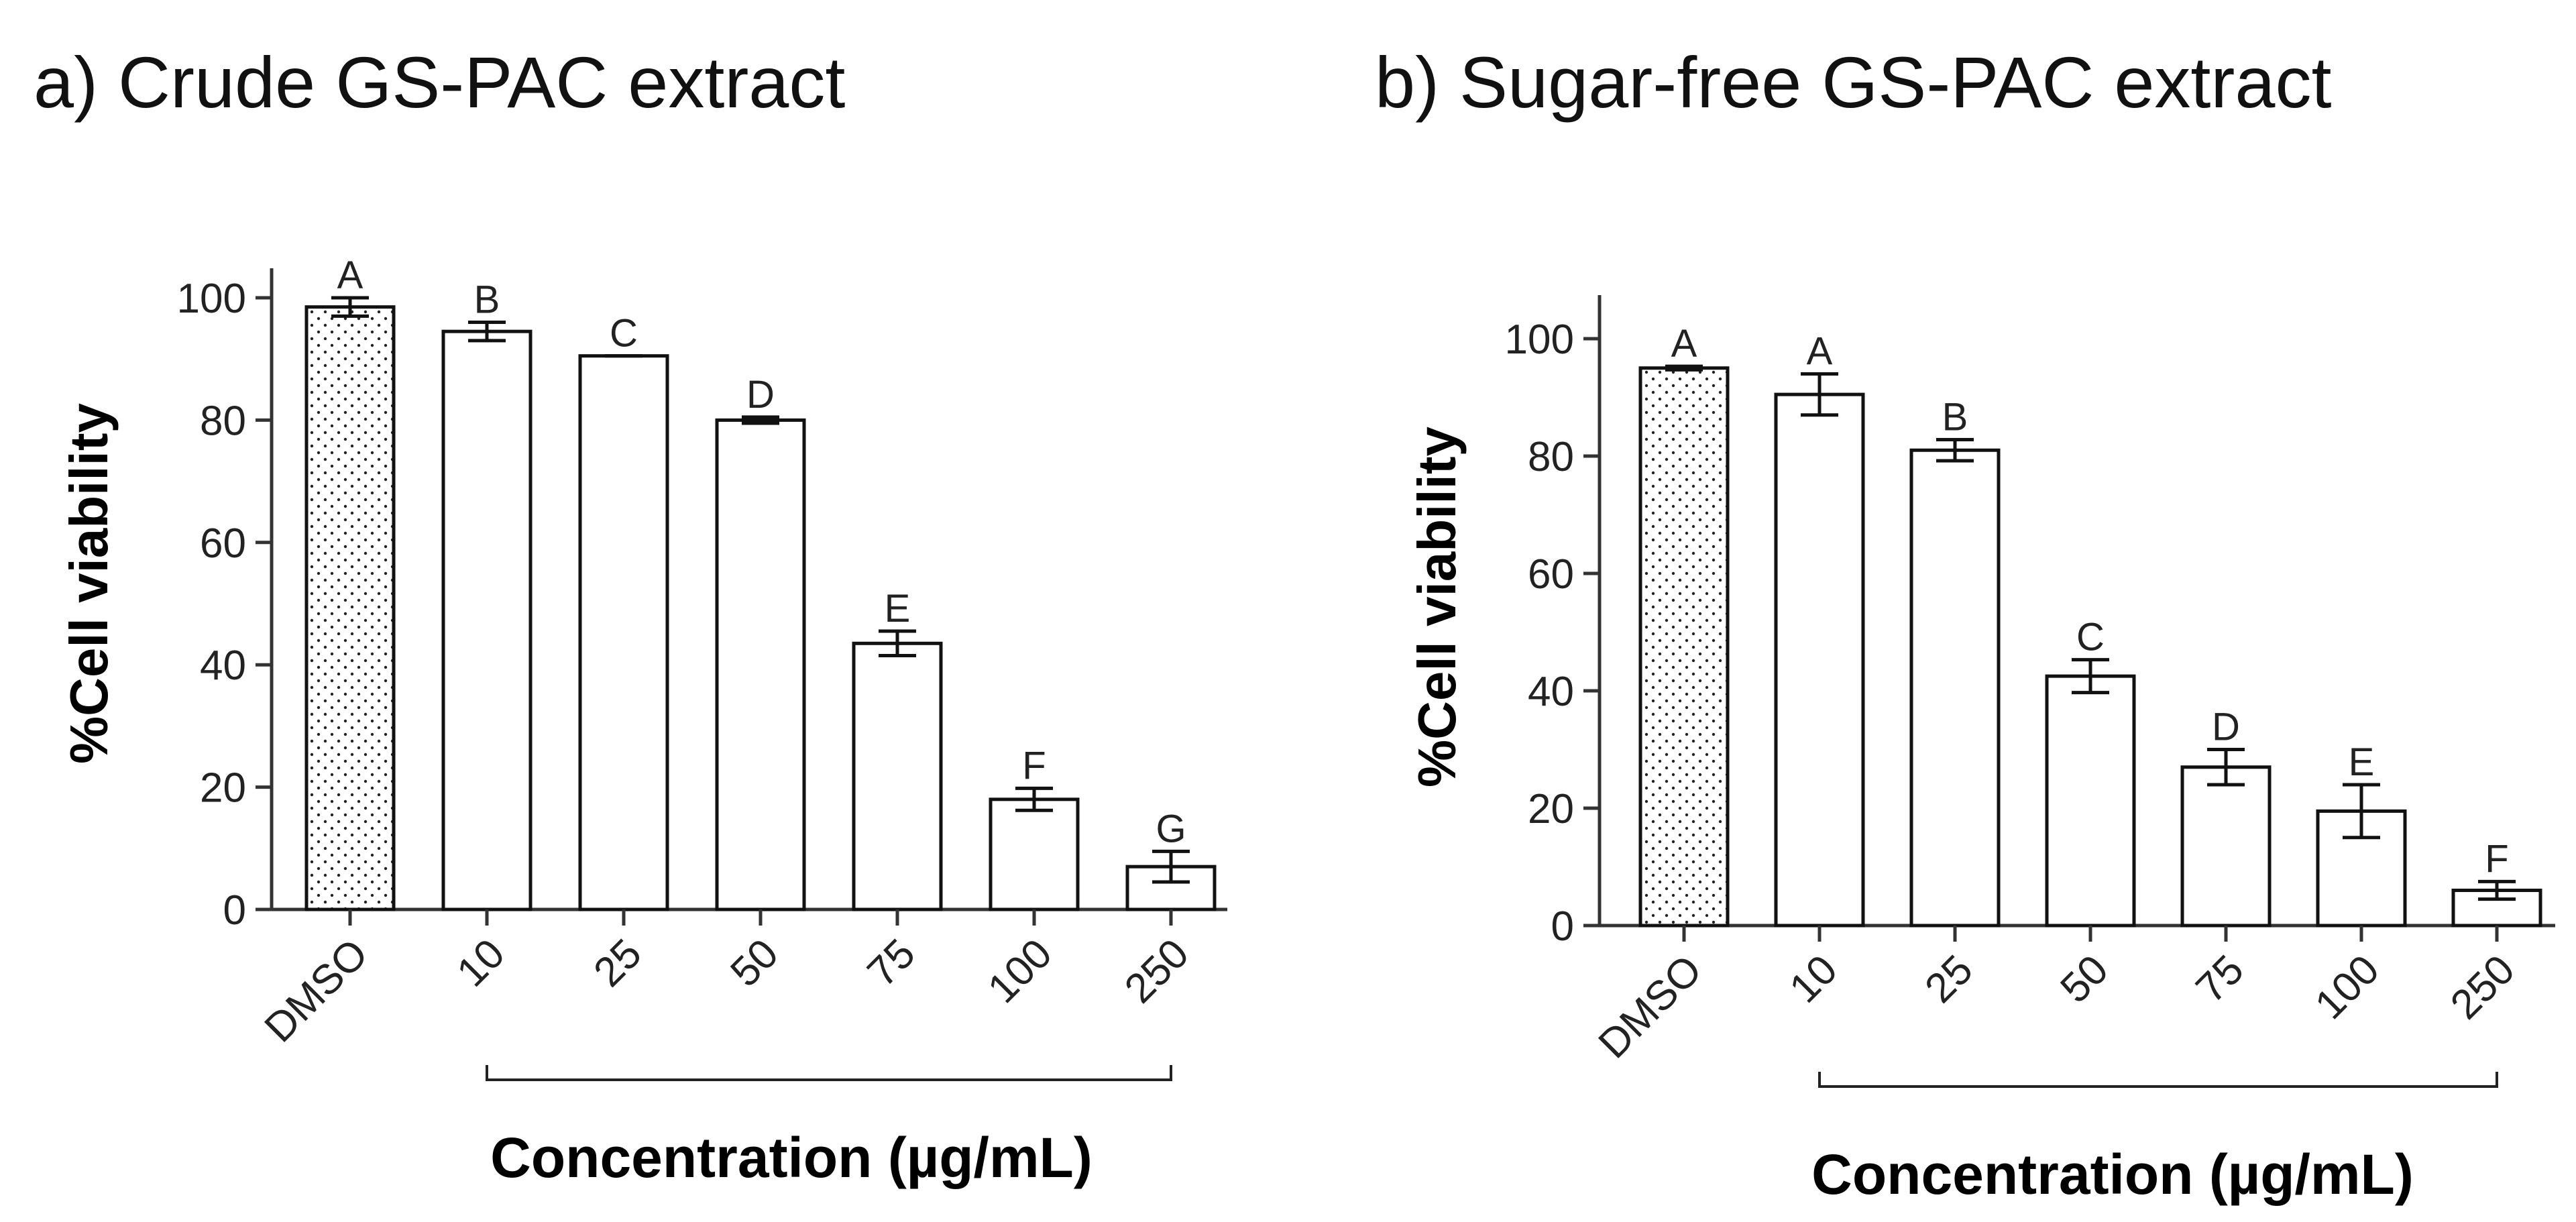 This screenshot has width=2576, height=1222. What do you see at coordinates (223, 666) in the screenshot?
I see `panel-a-y-tick-label: 40` at bounding box center [223, 666].